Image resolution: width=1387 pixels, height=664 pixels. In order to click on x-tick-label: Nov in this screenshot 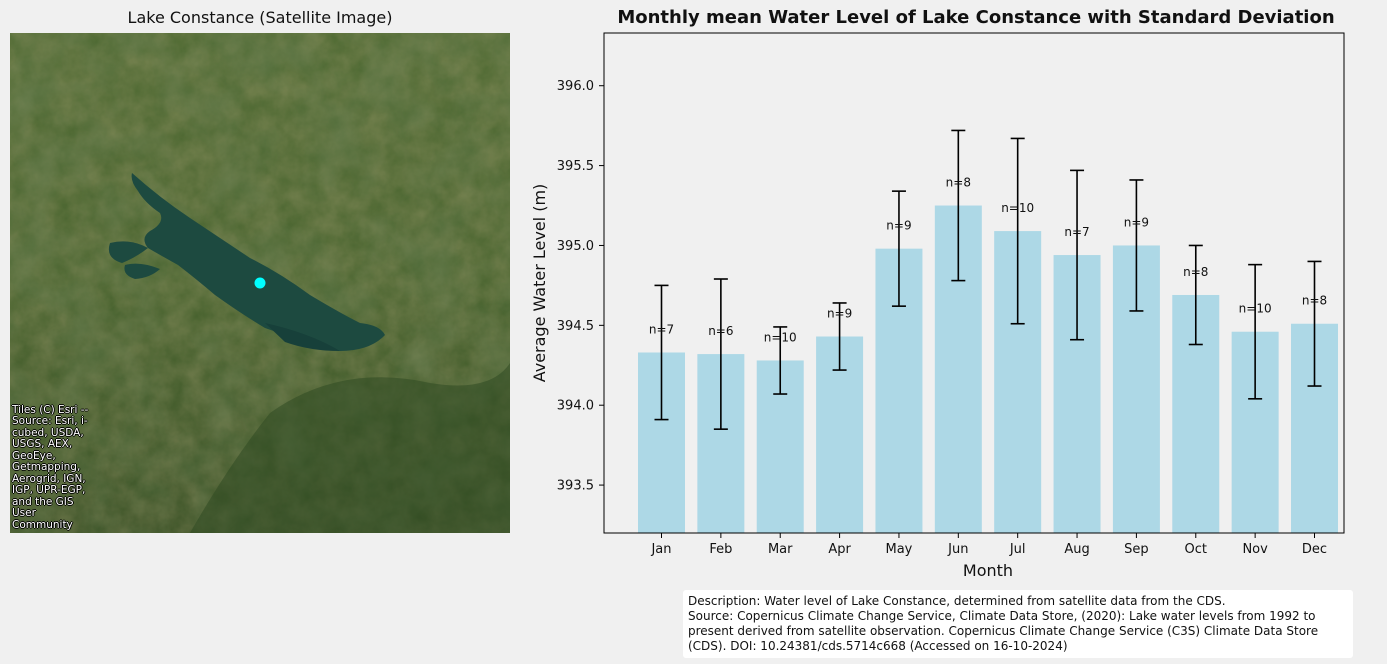, I will do `click(1255, 549)`.